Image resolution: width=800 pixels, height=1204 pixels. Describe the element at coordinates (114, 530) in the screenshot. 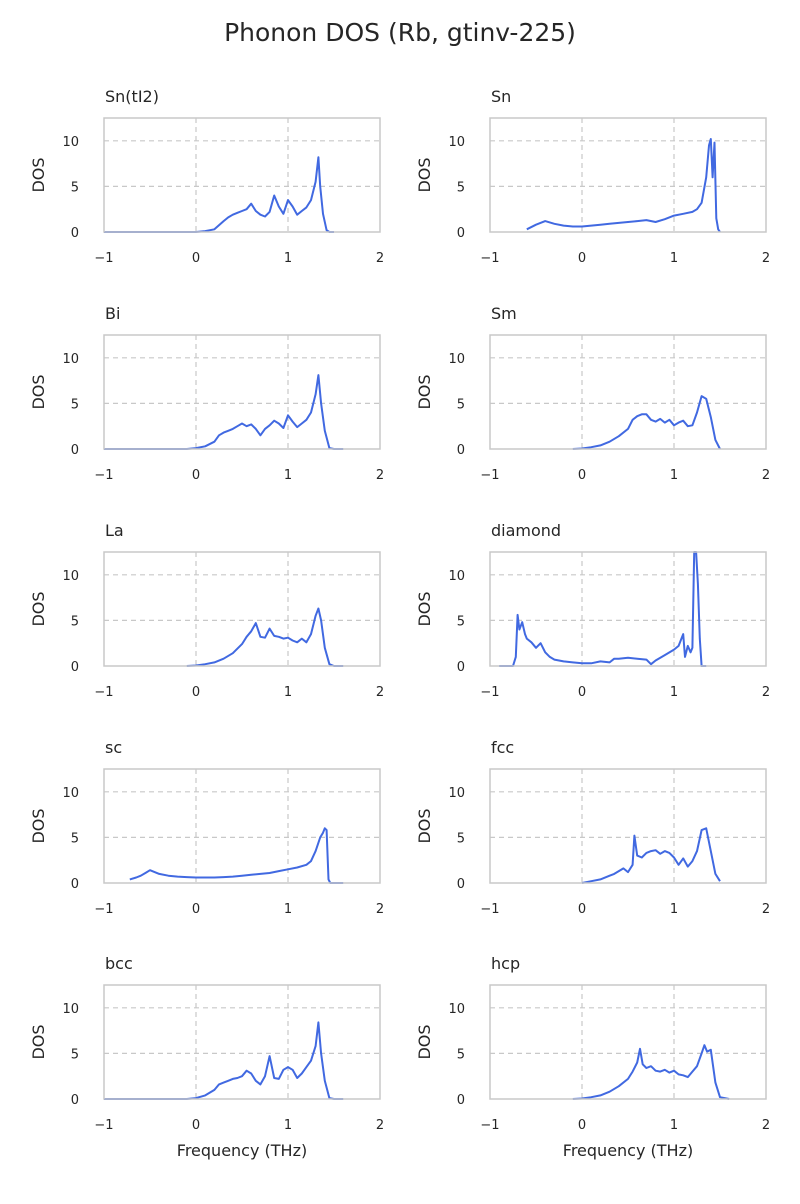

I see `panel-4-title: La` at that location.